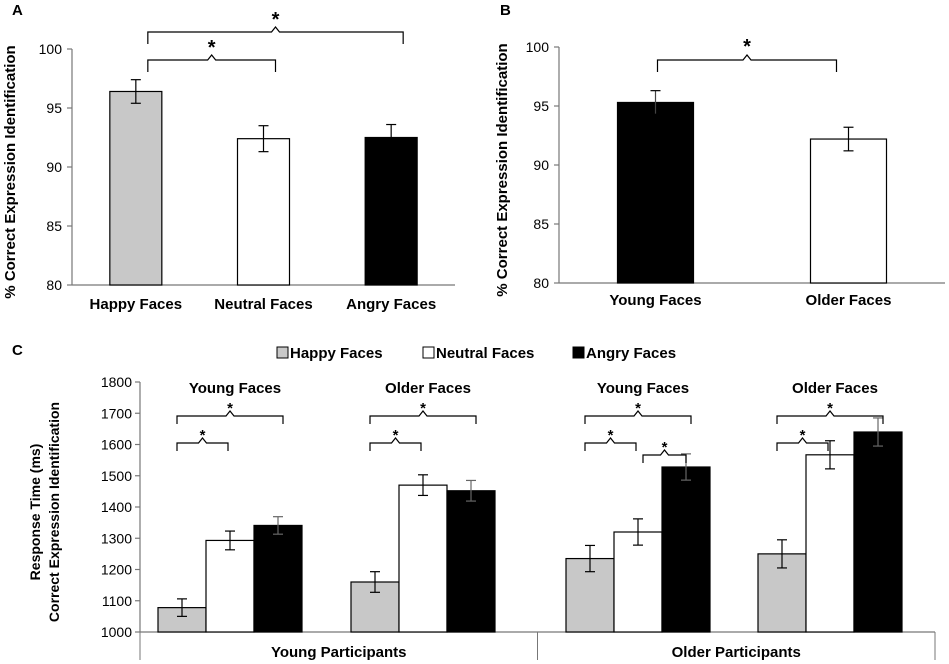  What do you see at coordinates (17, 350) in the screenshot?
I see `panel-label-c: C` at bounding box center [17, 350].